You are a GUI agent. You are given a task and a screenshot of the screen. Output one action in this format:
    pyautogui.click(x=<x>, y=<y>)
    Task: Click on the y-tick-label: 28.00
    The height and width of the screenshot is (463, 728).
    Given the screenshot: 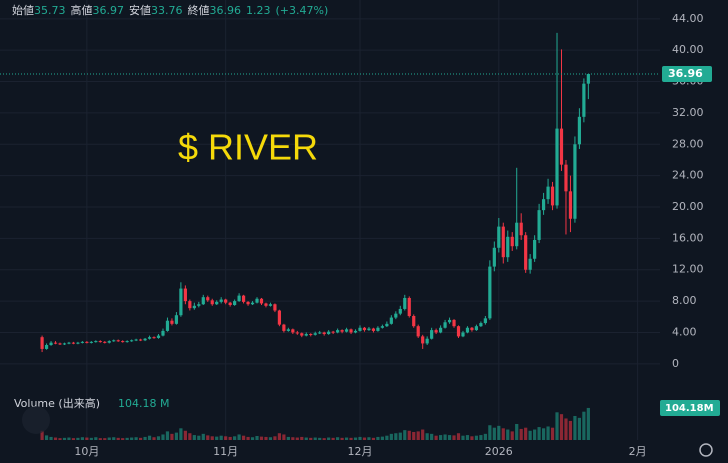 What is the action you would take?
    pyautogui.click(x=688, y=143)
    